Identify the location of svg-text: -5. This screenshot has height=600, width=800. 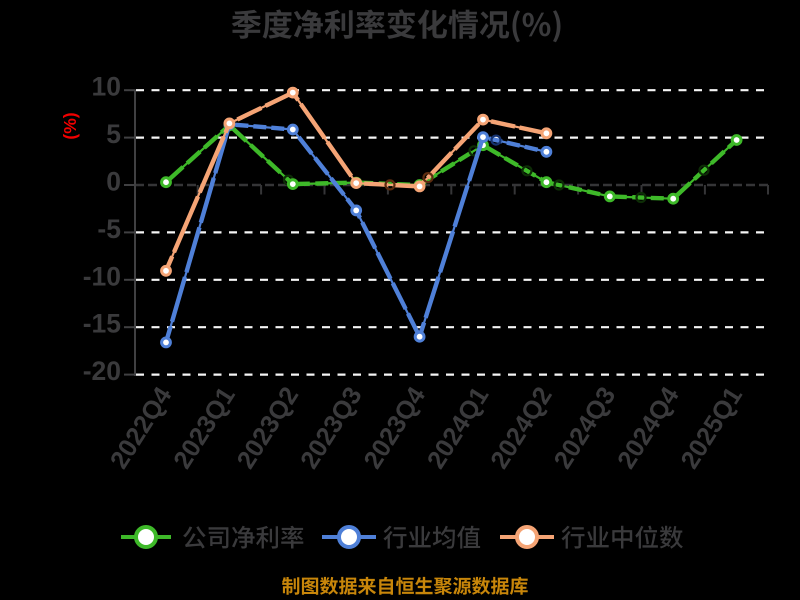
(109, 229).